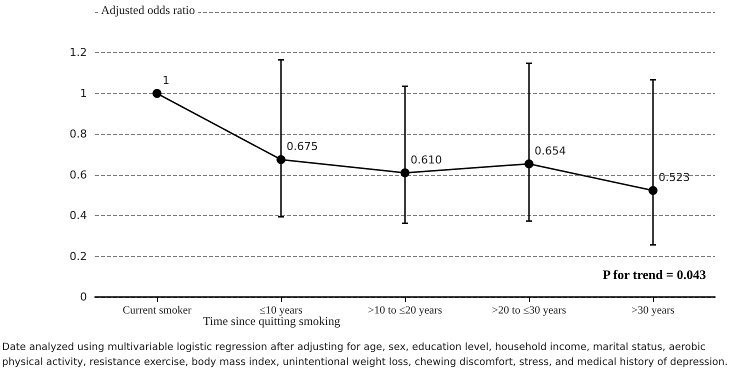  I want to click on y-tick-label: 0.6, so click(78, 175).